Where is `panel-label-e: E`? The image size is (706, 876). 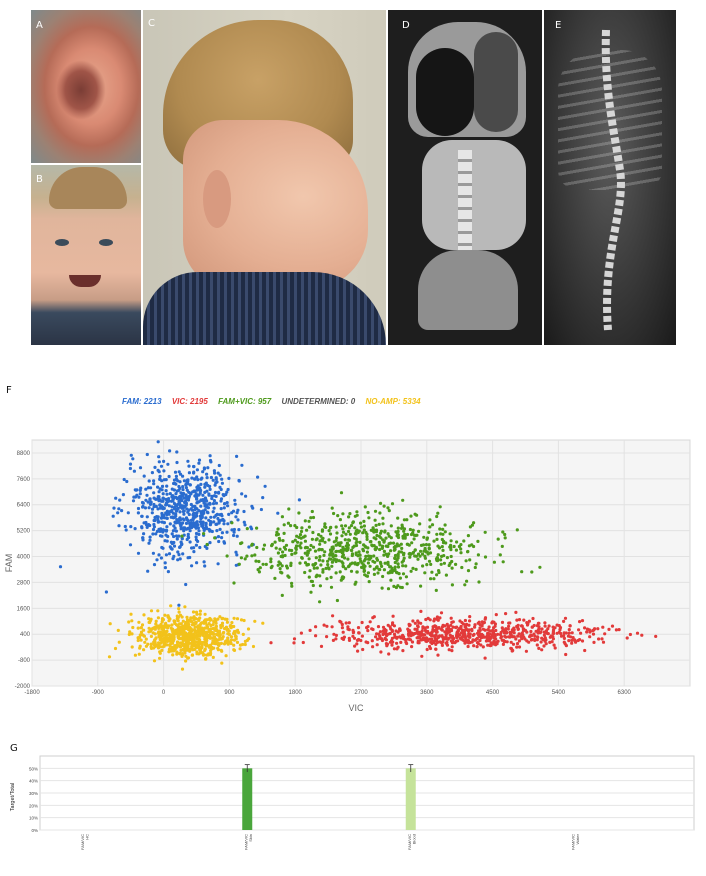 panel-label-e: E is located at coordinates (558, 25).